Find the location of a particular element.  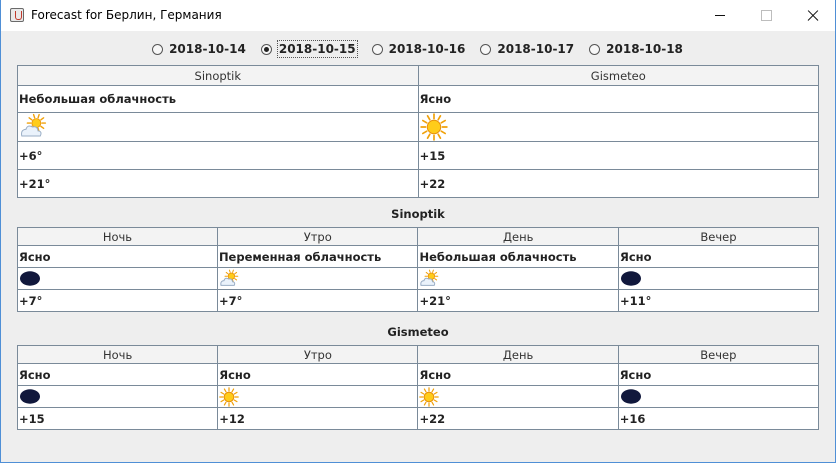

date-radio-2: 2018-10-16 is located at coordinates (419, 49).